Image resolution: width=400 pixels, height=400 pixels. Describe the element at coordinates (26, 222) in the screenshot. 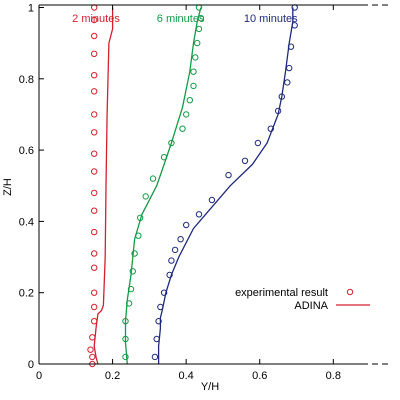

I see `y-tick-label: 0.4` at that location.